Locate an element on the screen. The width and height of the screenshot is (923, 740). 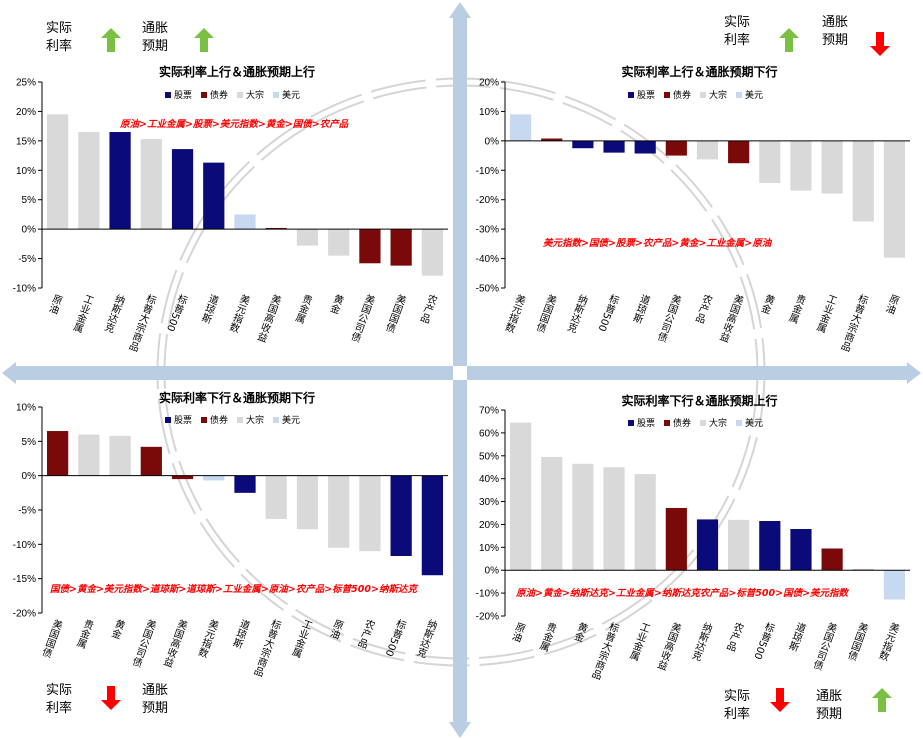
chart-title: 实际利率下行＆通胀预期下行 is located at coordinates (237, 397).